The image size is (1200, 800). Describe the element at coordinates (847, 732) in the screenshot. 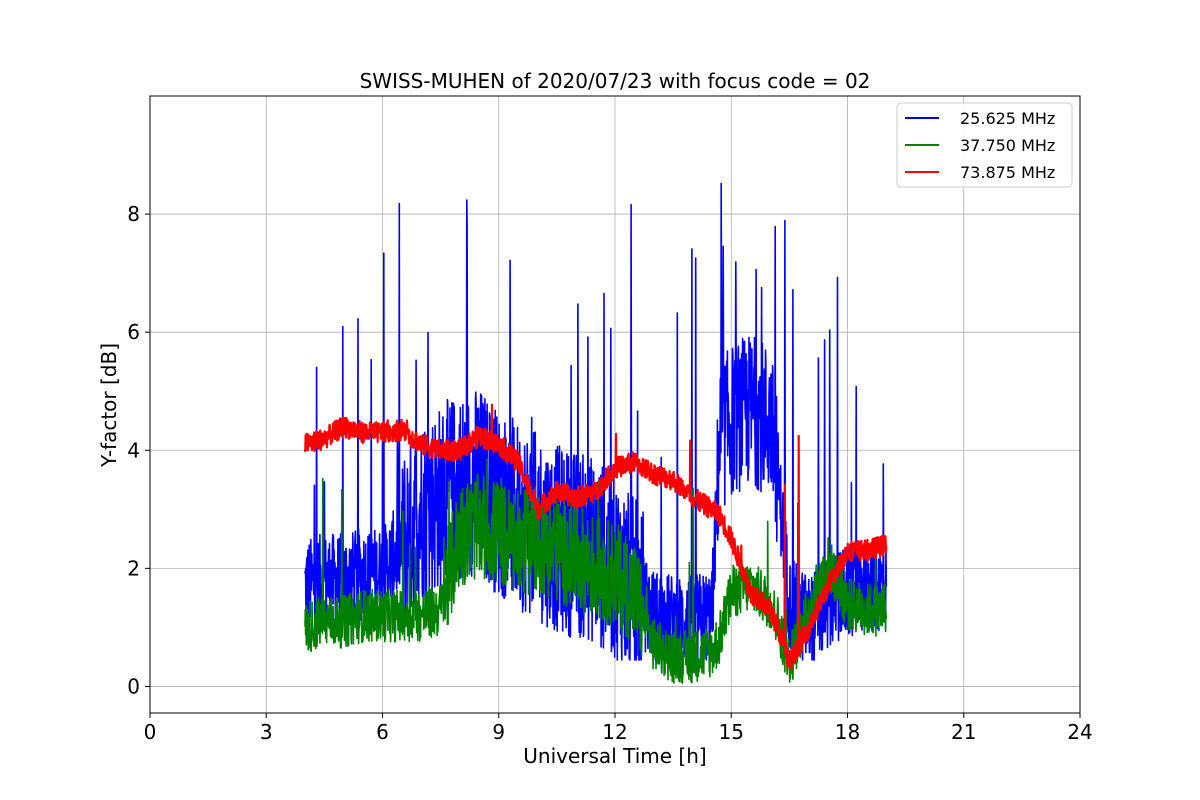

I see `x-tick-label: 18` at that location.